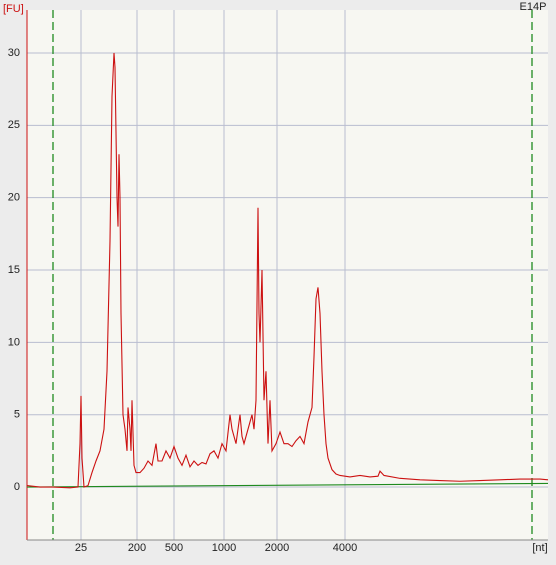 This screenshot has width=556, height=565. I want to click on trace, so click(287, 485).